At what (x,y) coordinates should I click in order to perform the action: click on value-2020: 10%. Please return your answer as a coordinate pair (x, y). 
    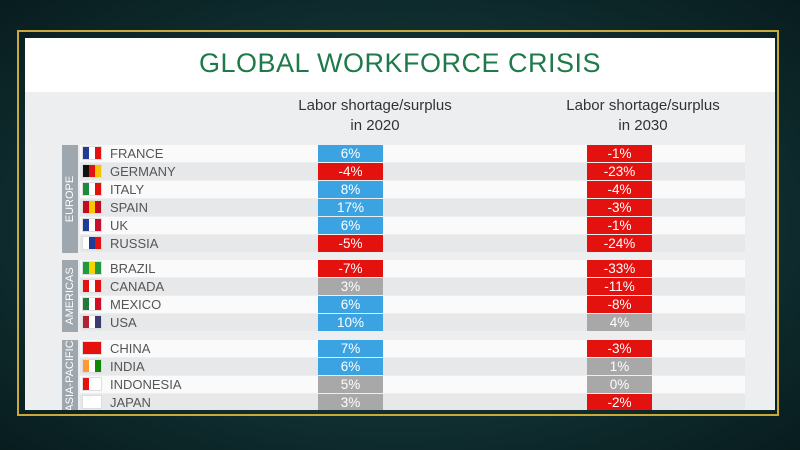
    Looking at the image, I should click on (350, 322).